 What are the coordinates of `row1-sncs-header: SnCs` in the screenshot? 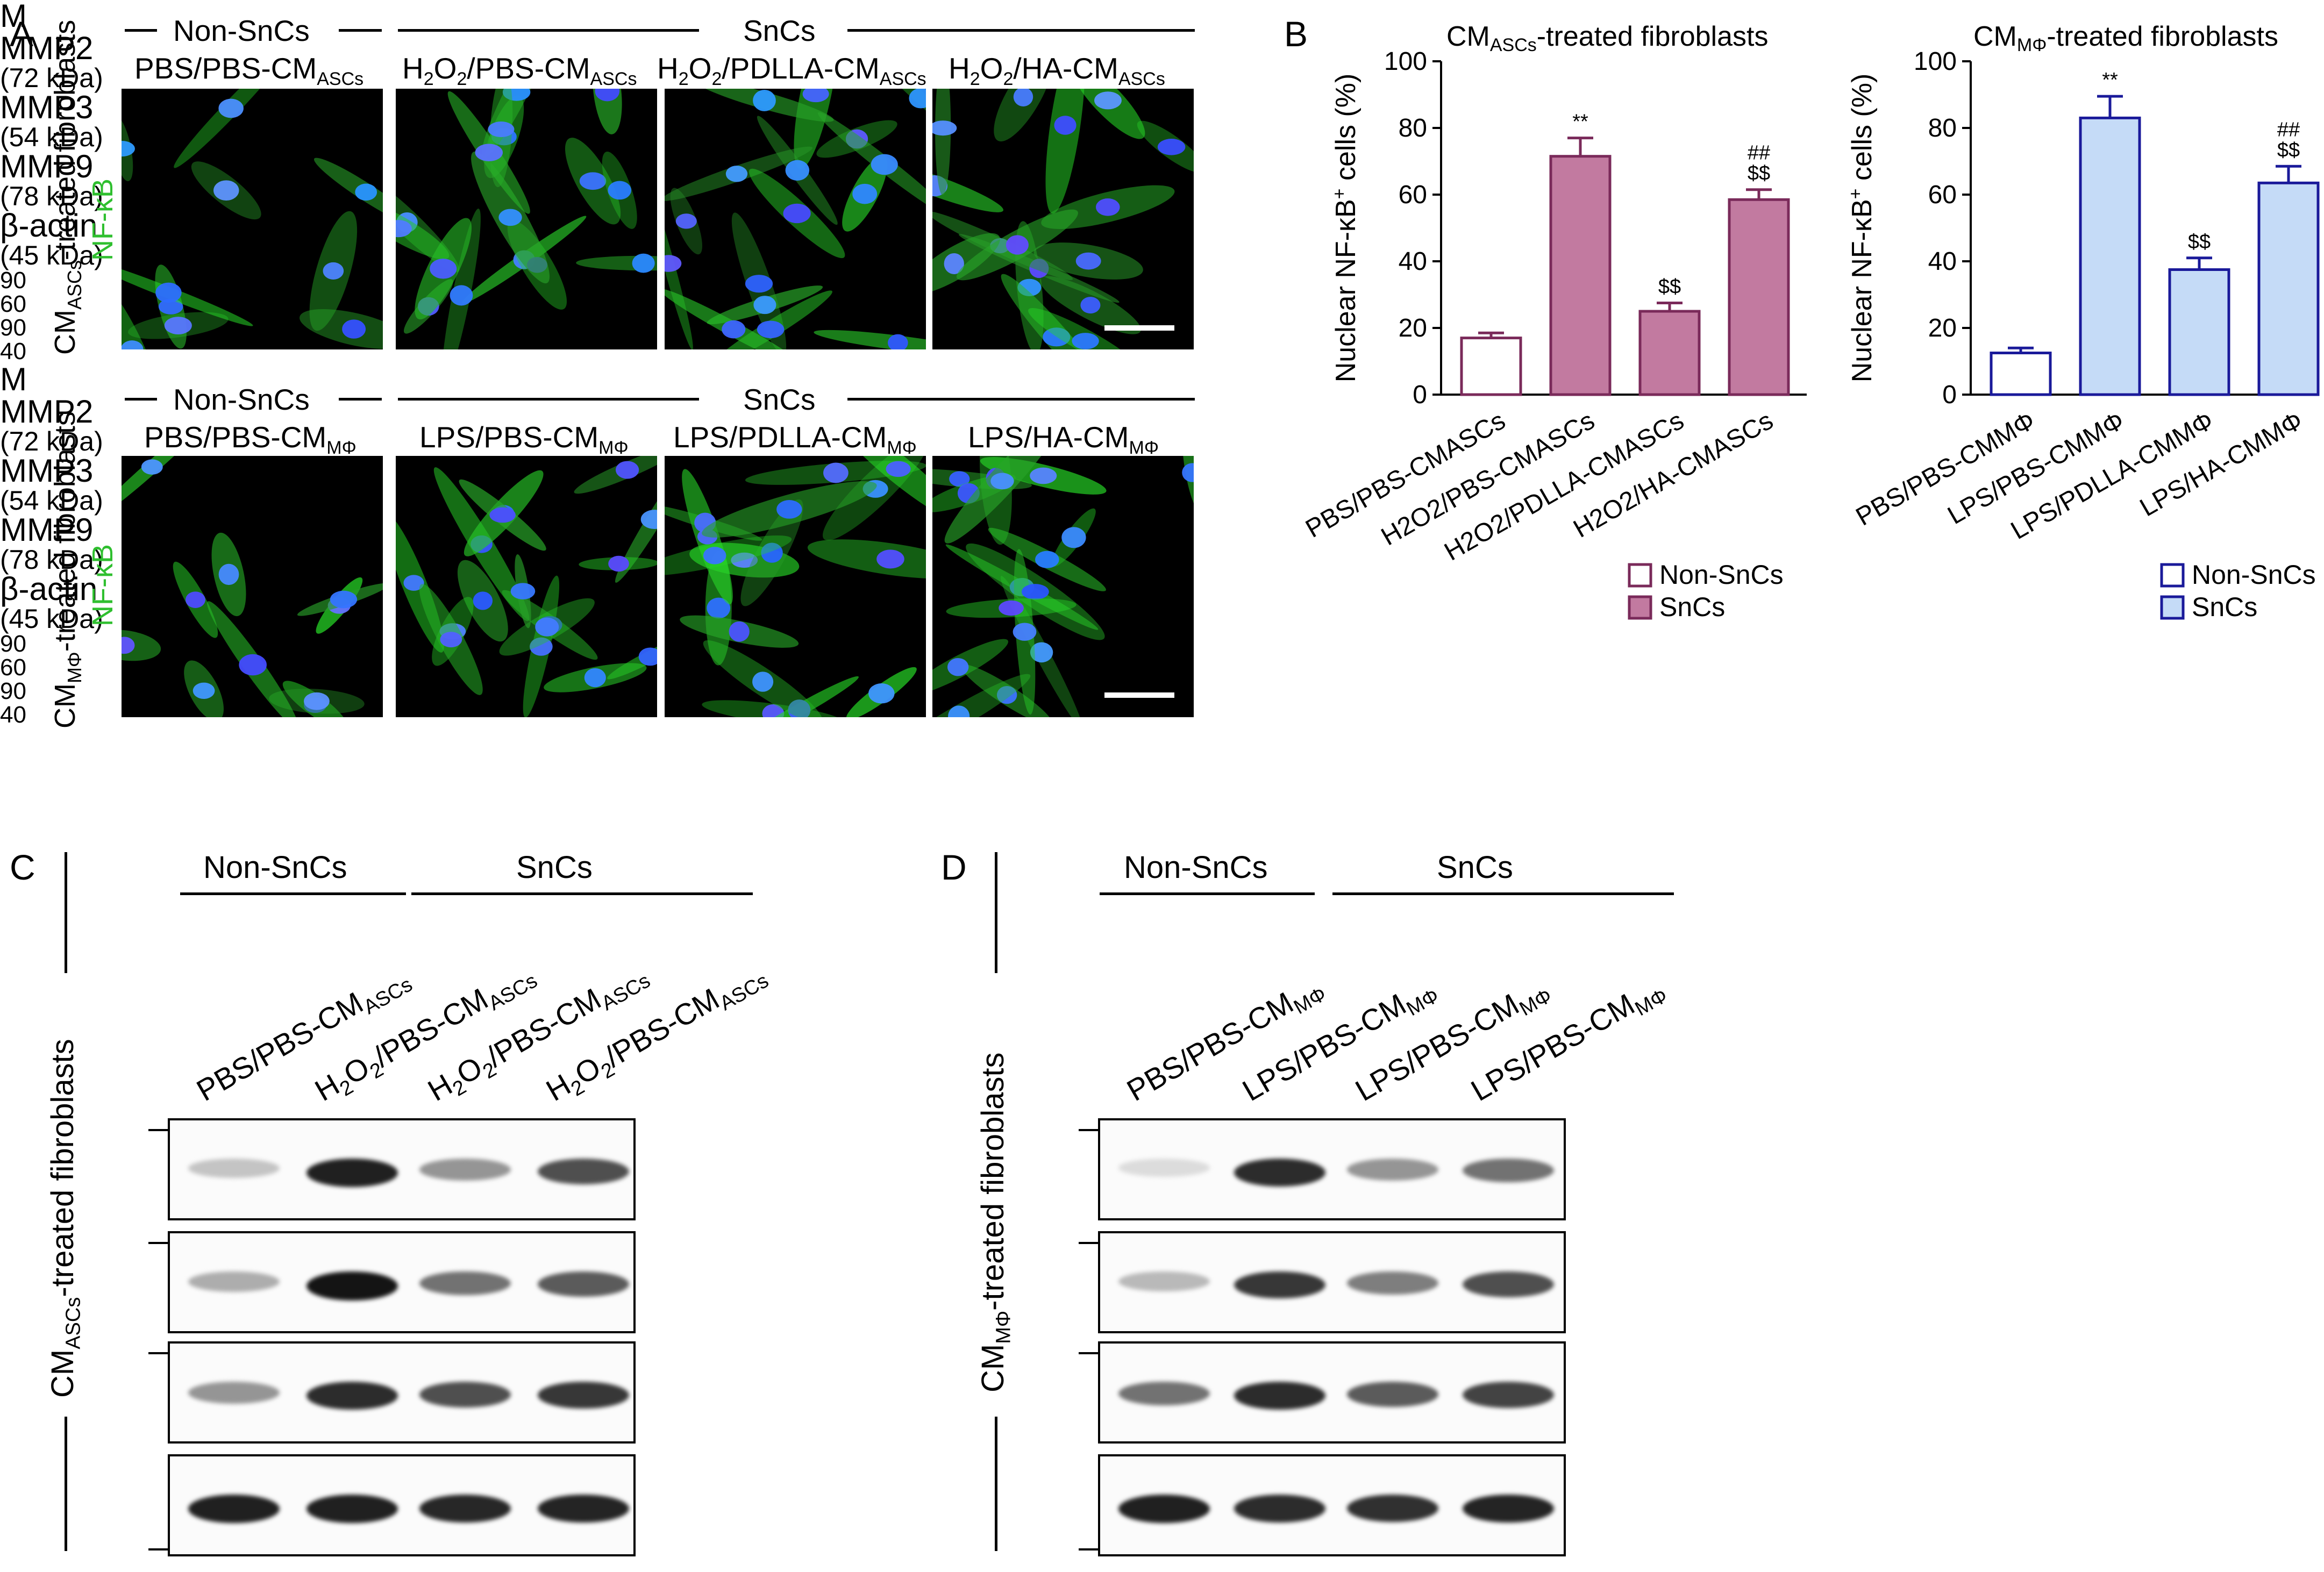 It's located at (779, 31).